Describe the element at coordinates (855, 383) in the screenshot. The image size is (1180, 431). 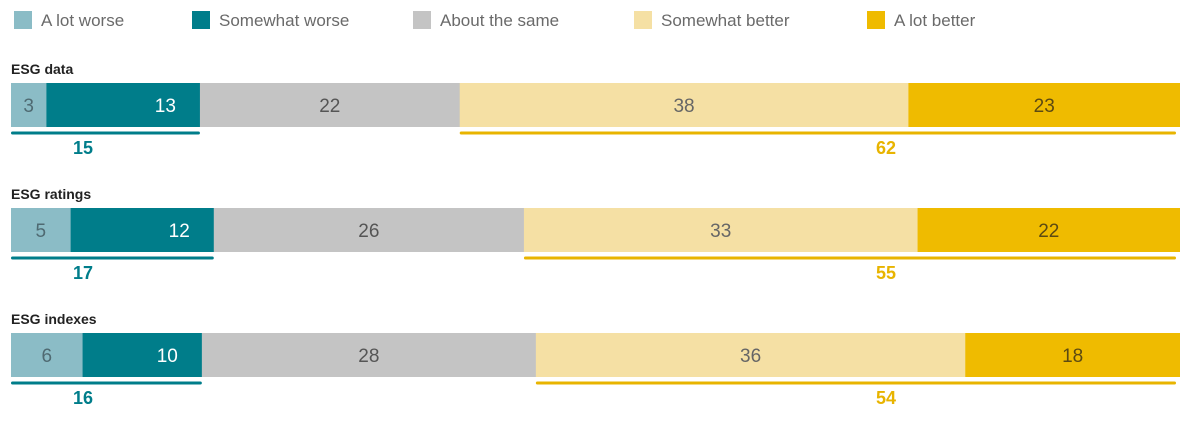
I see `better-total-bracket-esg-indexes` at that location.